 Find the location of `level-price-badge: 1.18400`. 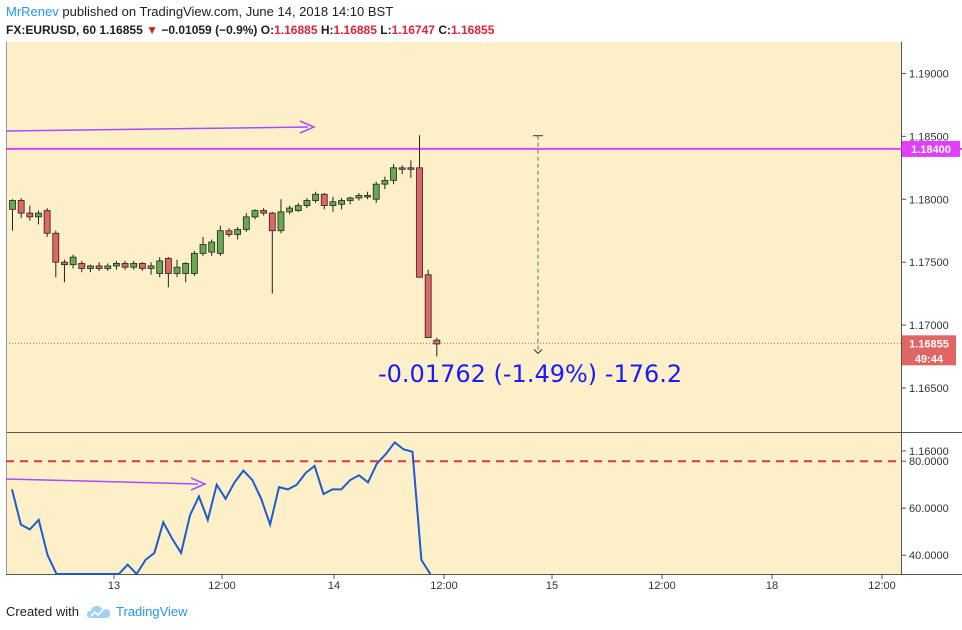

level-price-badge: 1.18400 is located at coordinates (931, 148).